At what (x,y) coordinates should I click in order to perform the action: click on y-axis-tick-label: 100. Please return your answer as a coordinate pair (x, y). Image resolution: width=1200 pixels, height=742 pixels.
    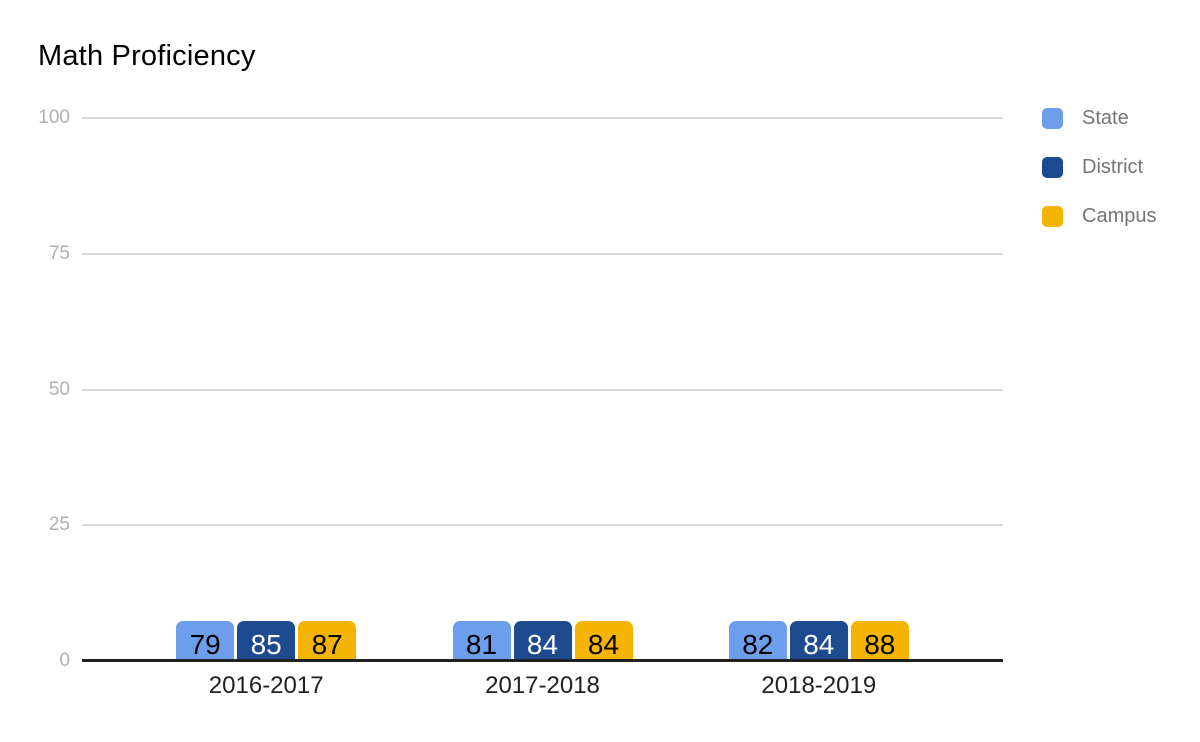
    Looking at the image, I should click on (54, 117).